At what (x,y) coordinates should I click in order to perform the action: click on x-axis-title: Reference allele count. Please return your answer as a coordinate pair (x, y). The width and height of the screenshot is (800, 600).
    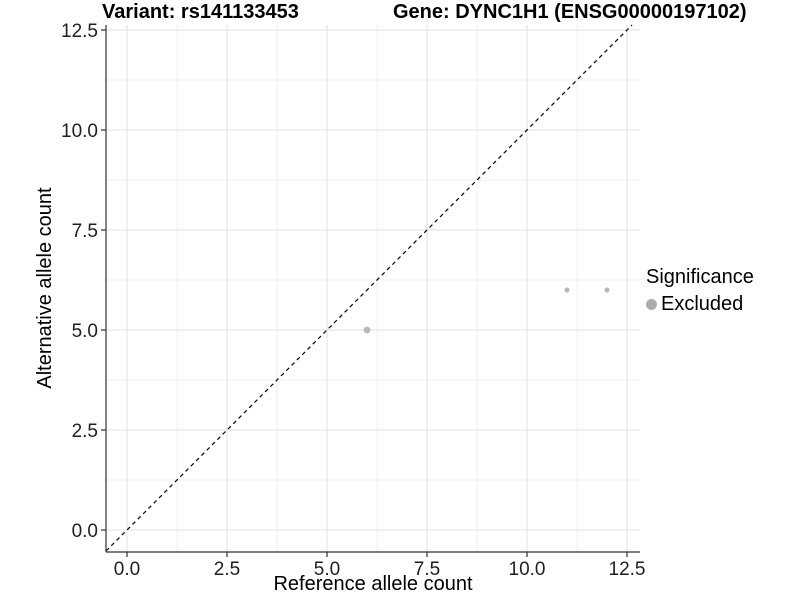
    Looking at the image, I should click on (373, 584).